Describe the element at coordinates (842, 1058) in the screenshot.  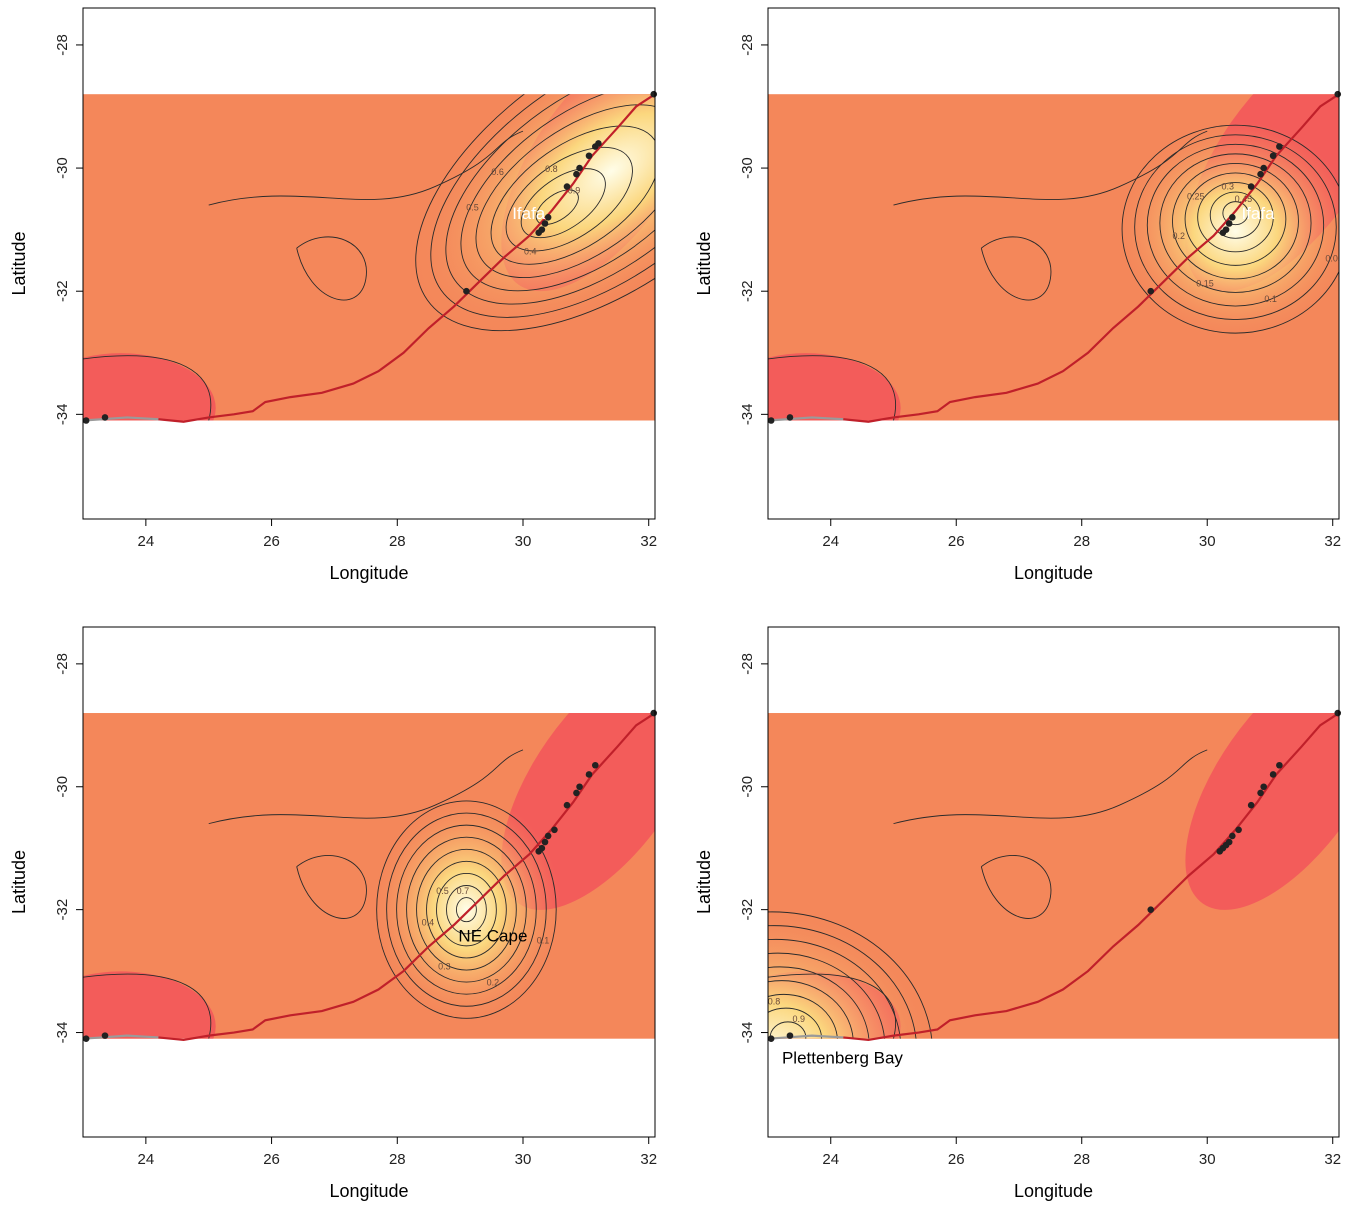
I see `focus-site-label: Plettenberg Bay` at that location.